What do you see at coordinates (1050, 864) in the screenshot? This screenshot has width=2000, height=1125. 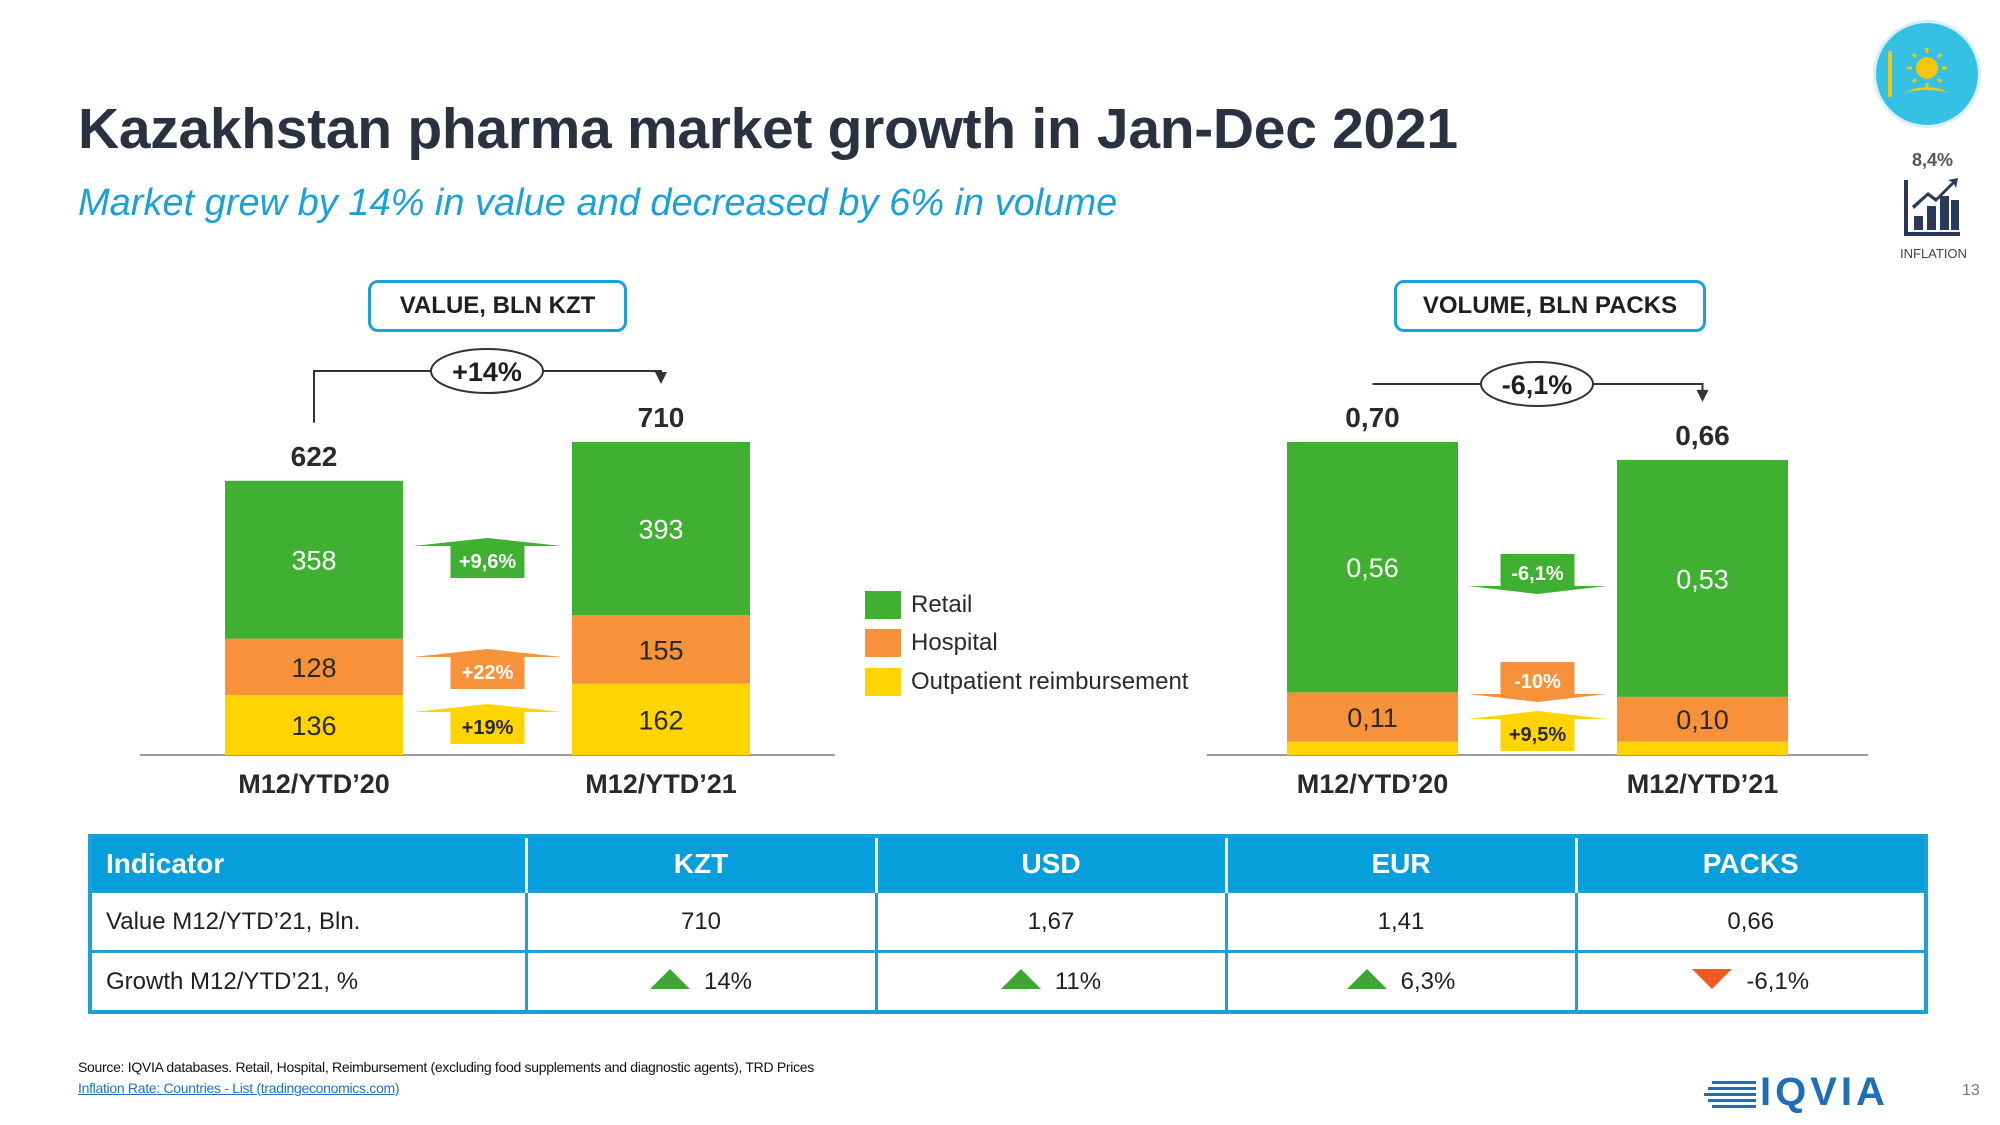 I see `table-header-usd: USD` at bounding box center [1050, 864].